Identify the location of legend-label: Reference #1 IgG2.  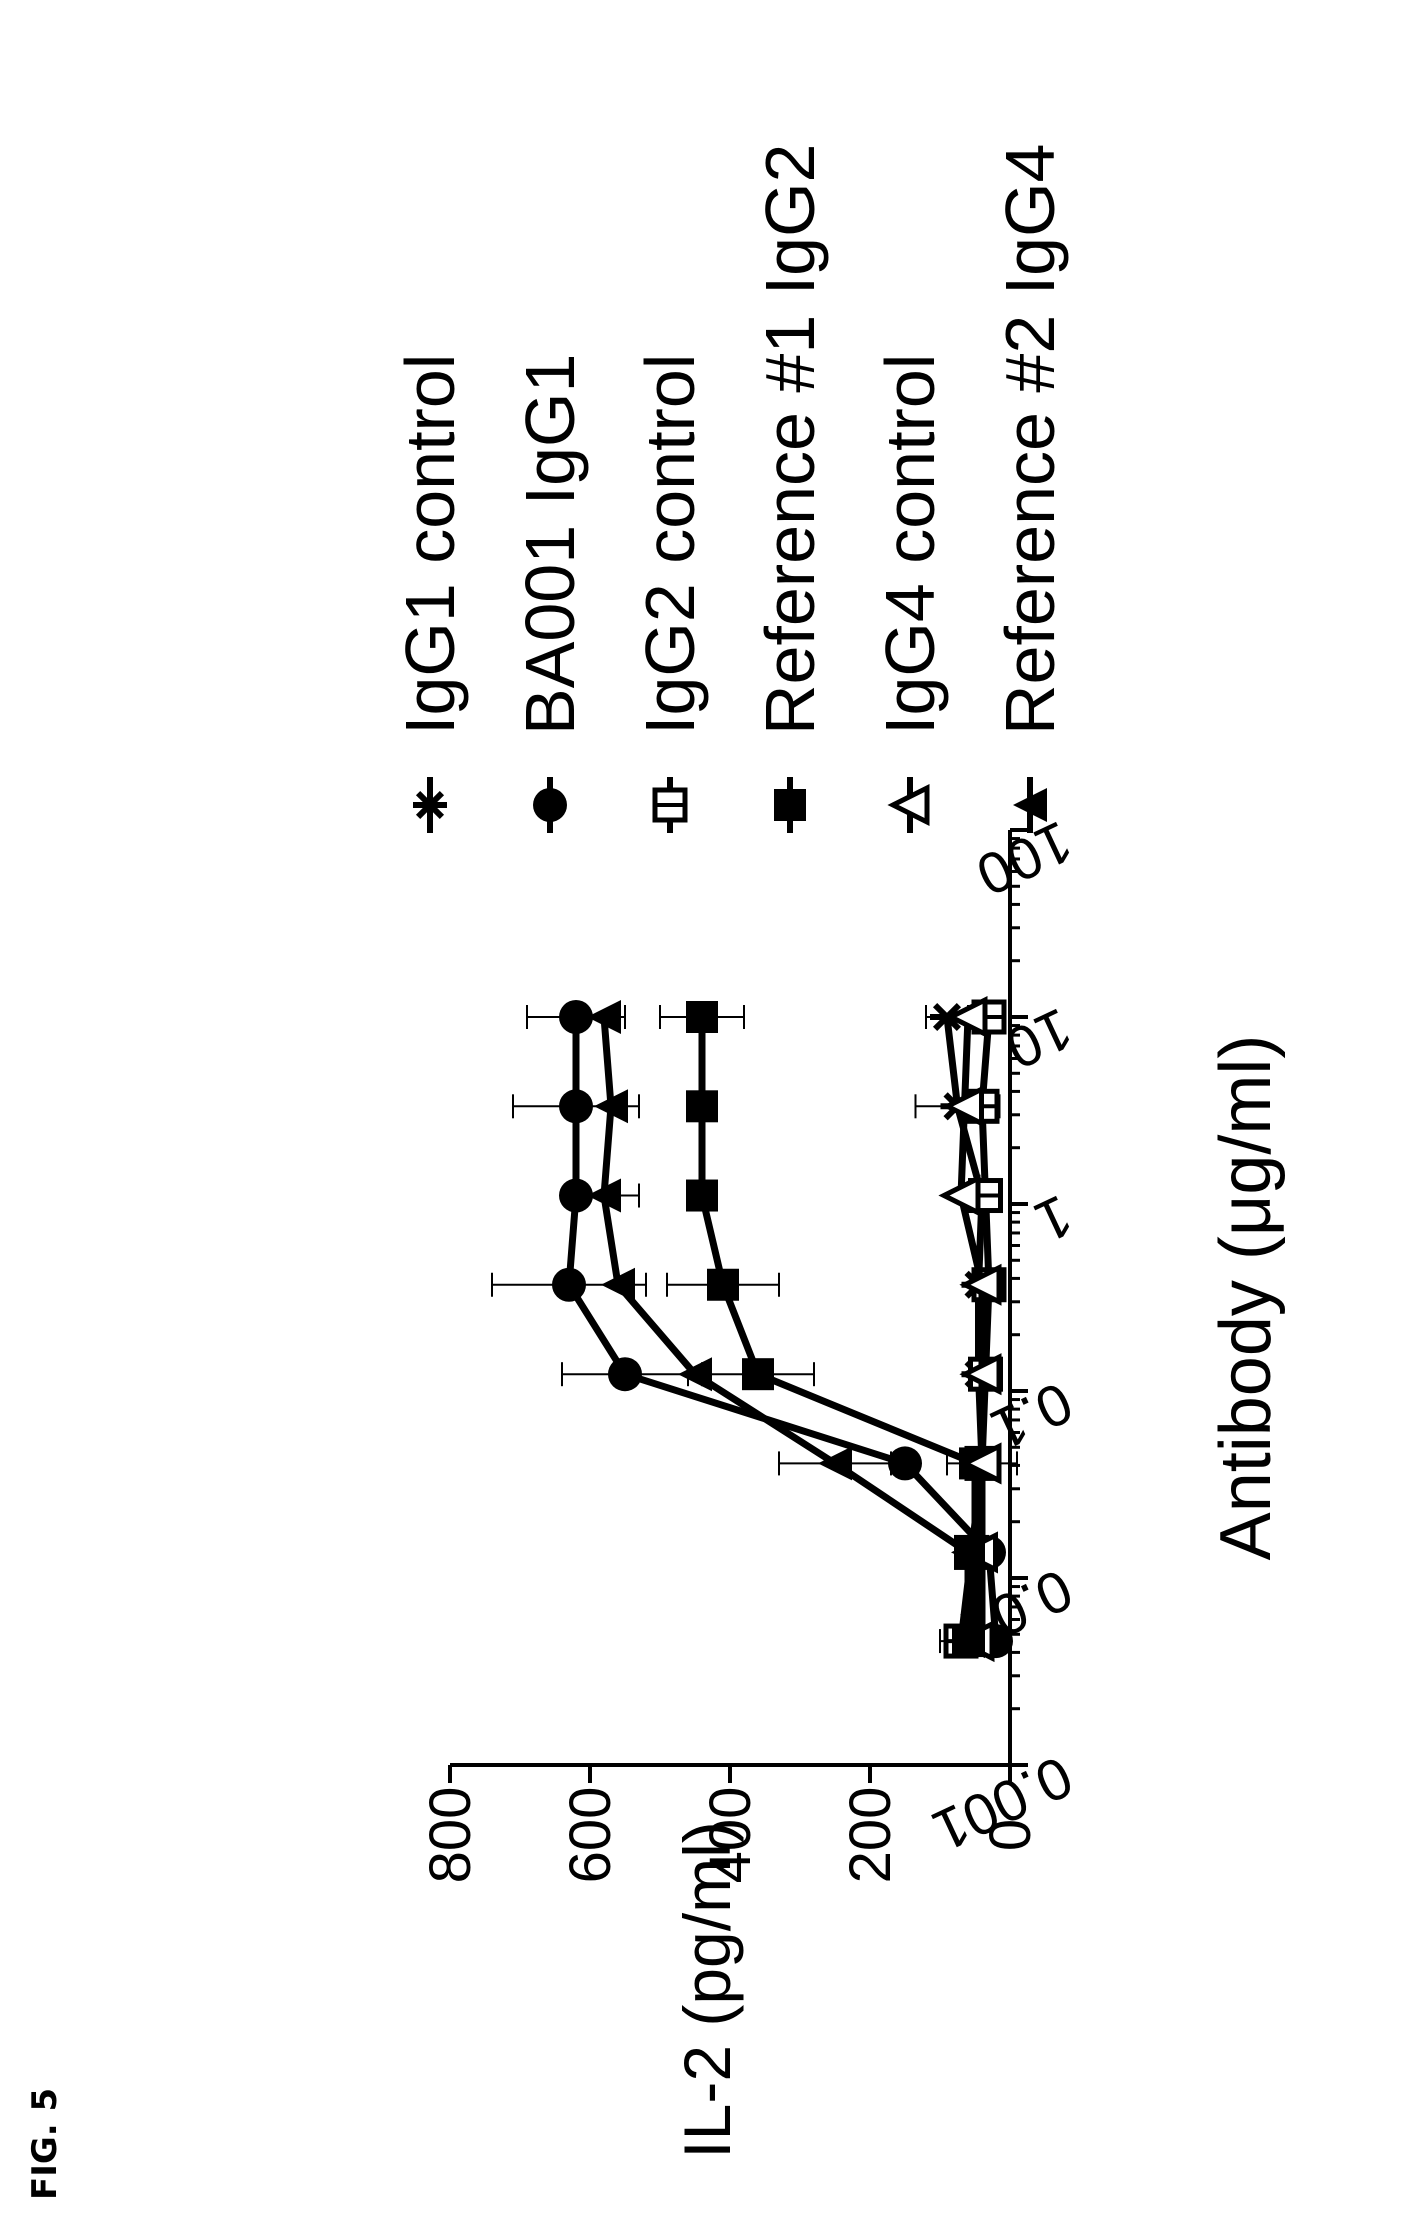
(790, 439).